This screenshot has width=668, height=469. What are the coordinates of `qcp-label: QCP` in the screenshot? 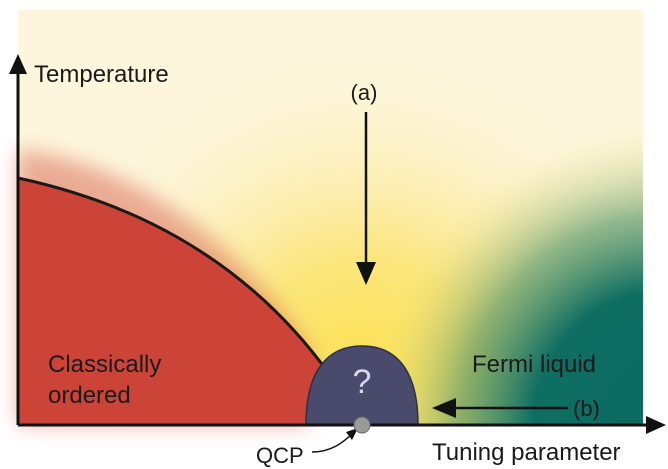 It's located at (280, 455).